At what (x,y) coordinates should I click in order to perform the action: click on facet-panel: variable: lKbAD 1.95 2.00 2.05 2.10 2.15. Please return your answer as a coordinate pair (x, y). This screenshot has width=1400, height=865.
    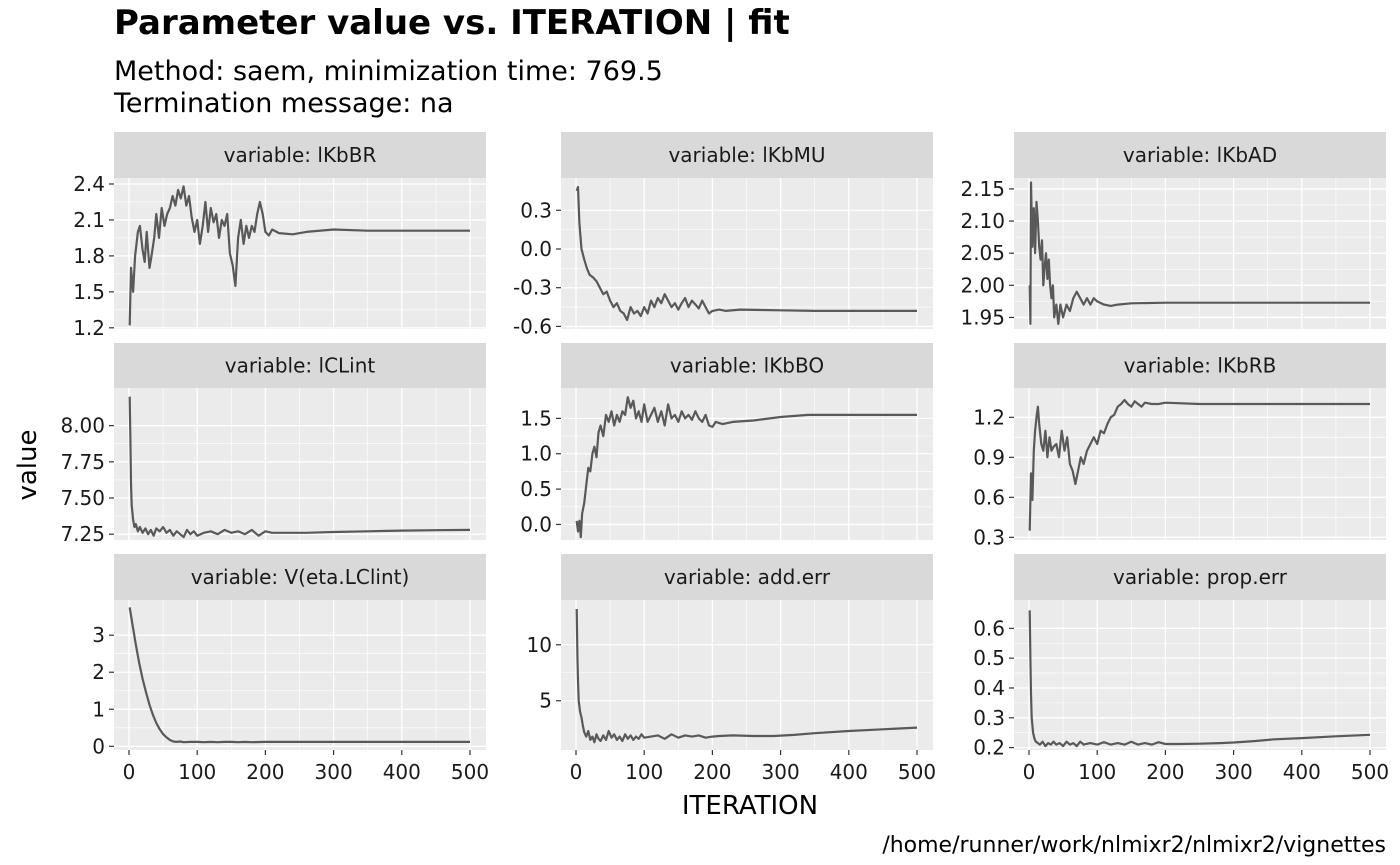
    Looking at the image, I should click on (1173, 230).